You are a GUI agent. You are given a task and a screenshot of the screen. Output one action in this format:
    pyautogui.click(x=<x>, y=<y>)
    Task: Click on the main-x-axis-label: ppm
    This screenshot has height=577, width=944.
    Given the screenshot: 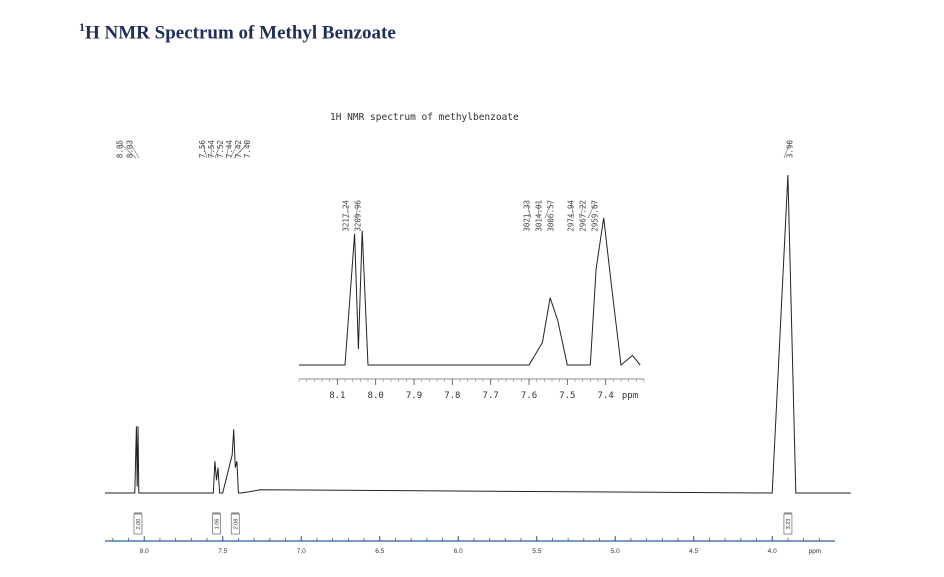 What is the action you would take?
    pyautogui.click(x=815, y=551)
    